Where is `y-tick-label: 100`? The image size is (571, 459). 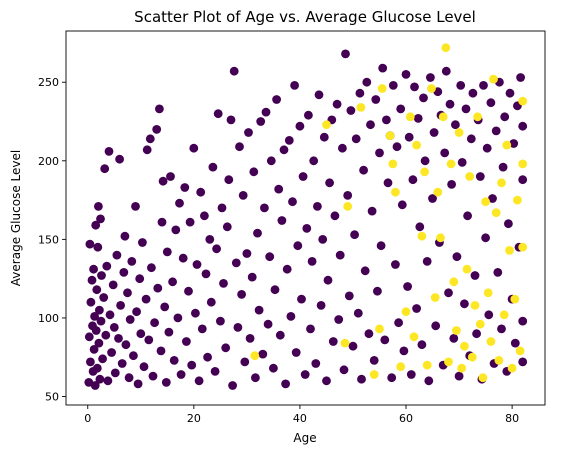
y-tick-label: 100 is located at coordinates (48, 318).